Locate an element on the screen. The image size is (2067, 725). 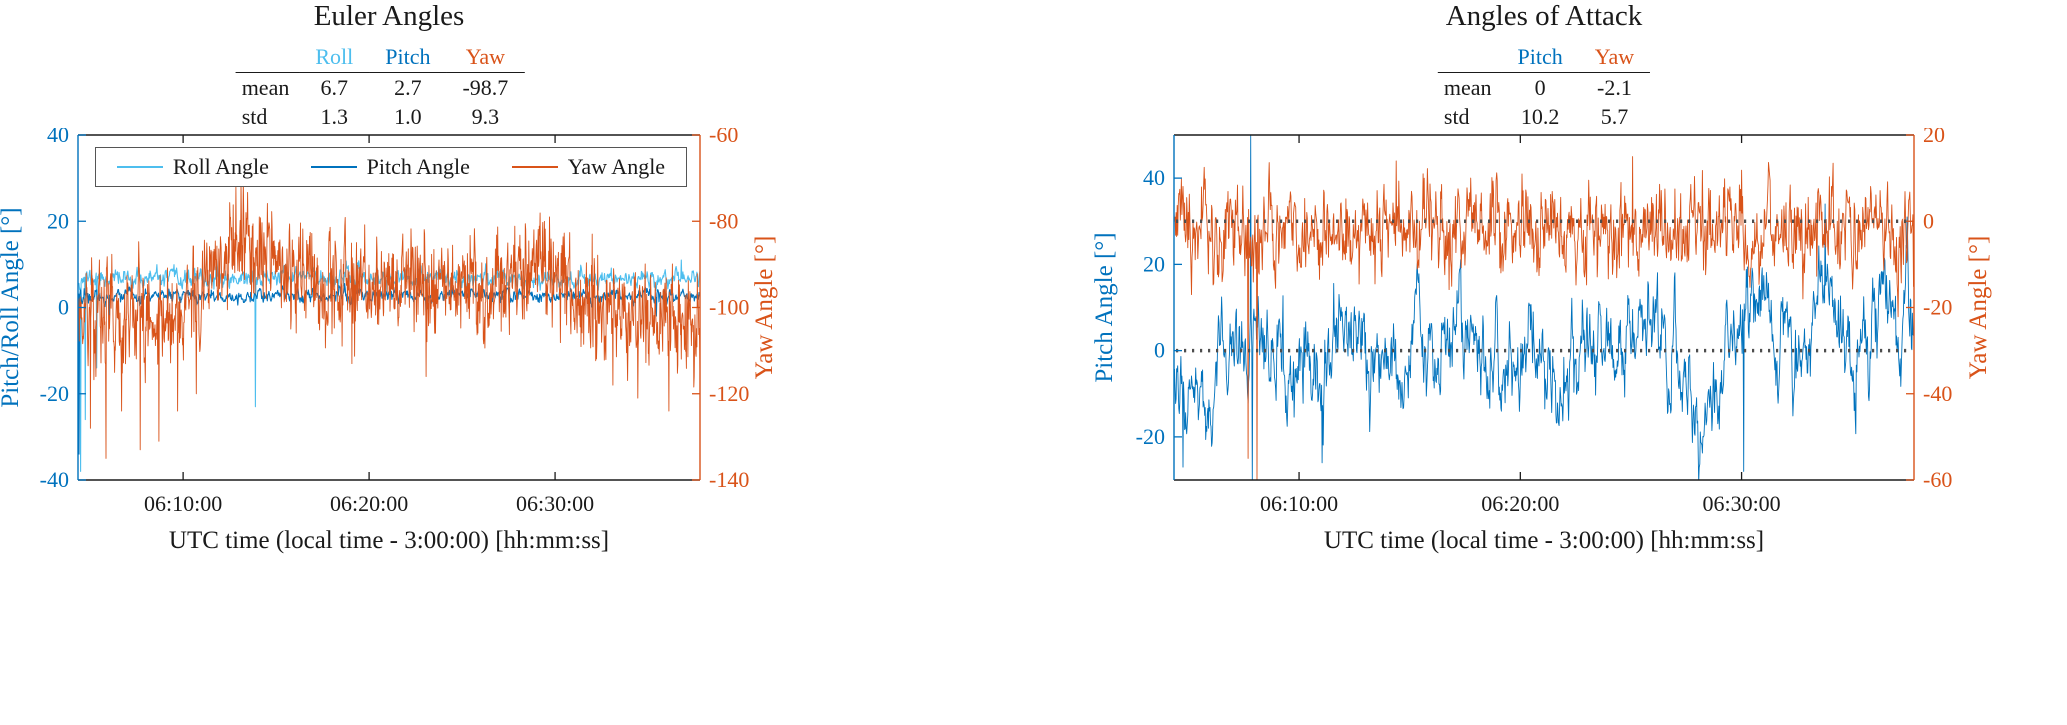
yaw-mean-value: -2.1 is located at coordinates (1614, 87).